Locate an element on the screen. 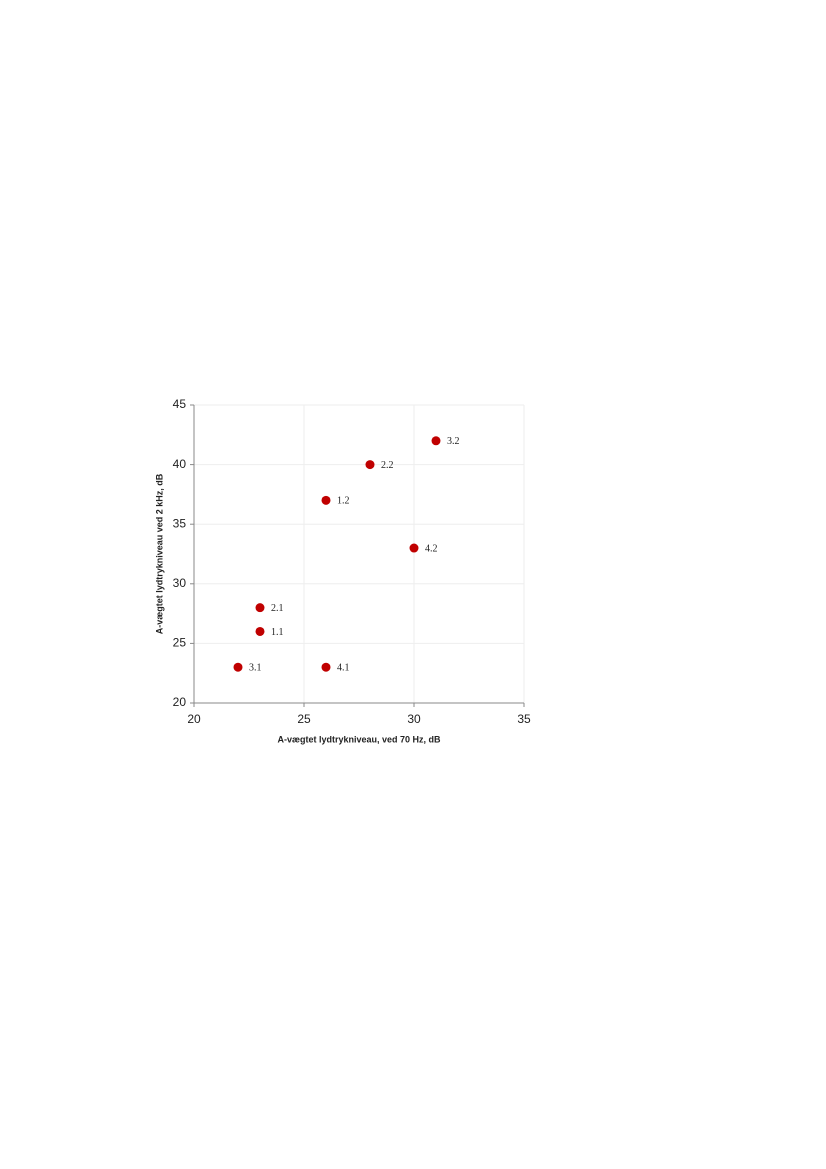 The image size is (826, 1169). point-label: 4.2 is located at coordinates (431, 548).